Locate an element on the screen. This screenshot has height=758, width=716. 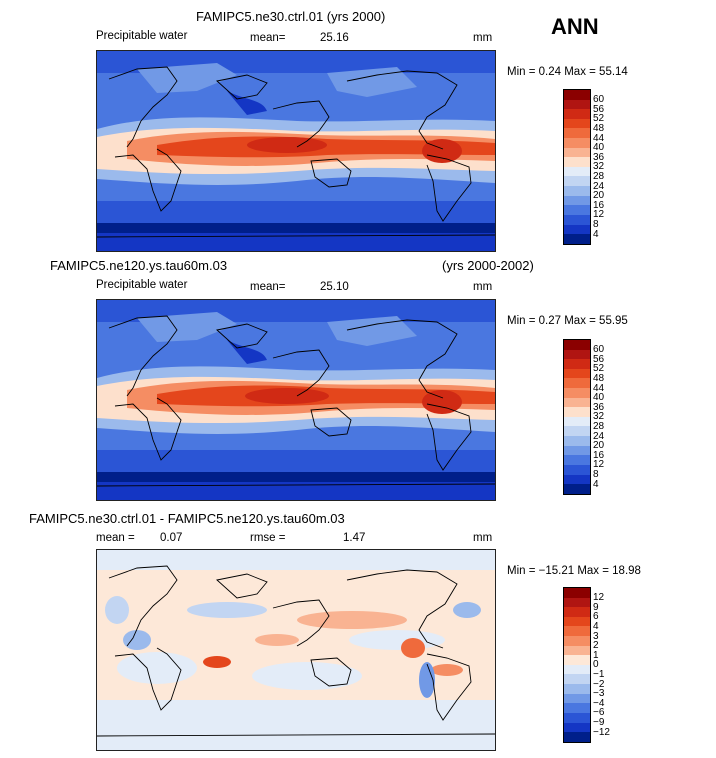
colorbar-tick: 6 is located at coordinates (596, 617).